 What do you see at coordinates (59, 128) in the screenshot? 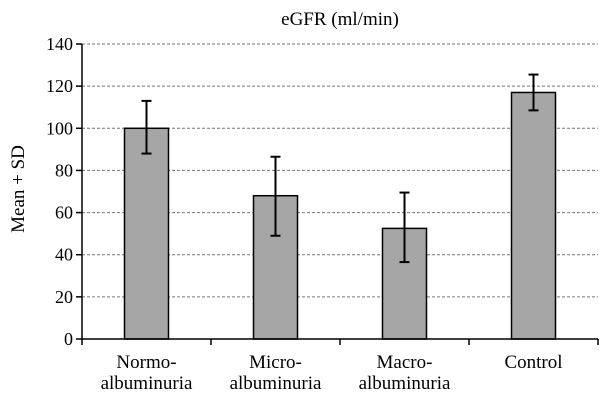
I see `y-tick-label: 100` at bounding box center [59, 128].